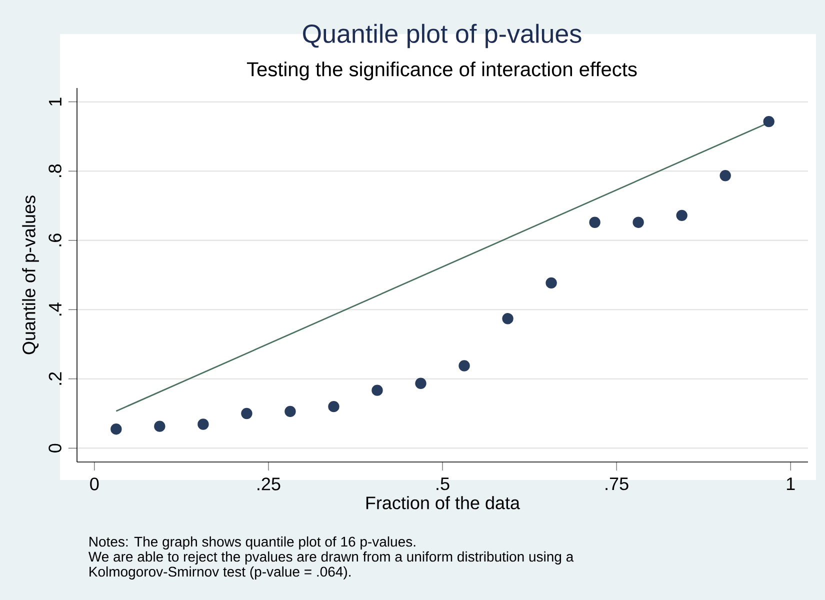 This screenshot has height=600, width=825. Describe the element at coordinates (253, 543) in the screenshot. I see `text: Notes: The graph shows quantile plot of 16 p-values.` at that location.